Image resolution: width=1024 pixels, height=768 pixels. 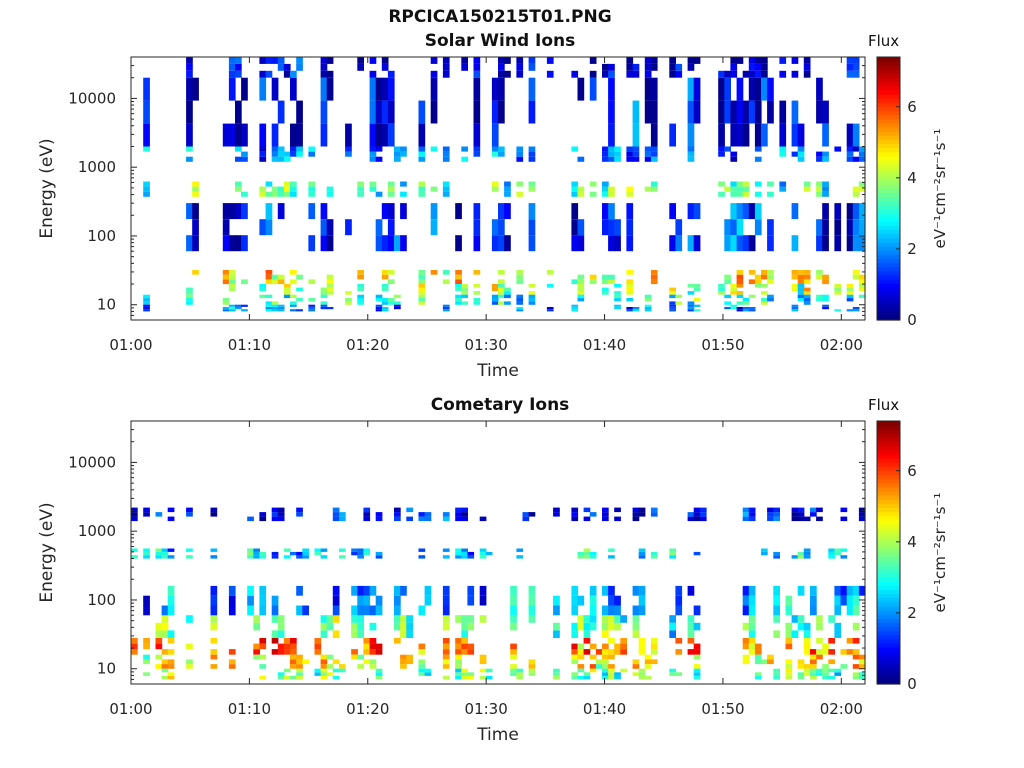 I want to click on x-tick-label: 01:00, so click(x=130, y=709).